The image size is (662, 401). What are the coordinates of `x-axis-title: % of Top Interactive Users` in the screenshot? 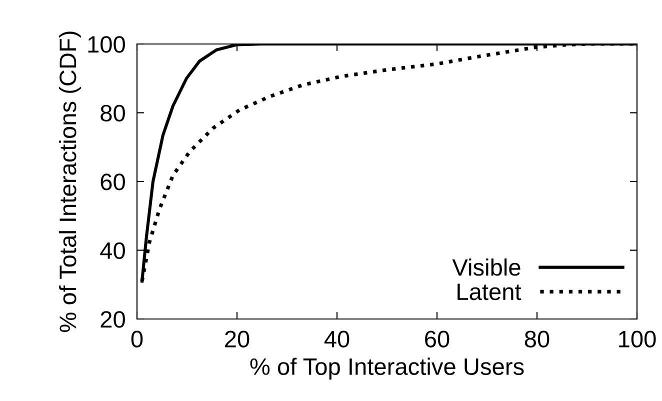 It's located at (387, 369).